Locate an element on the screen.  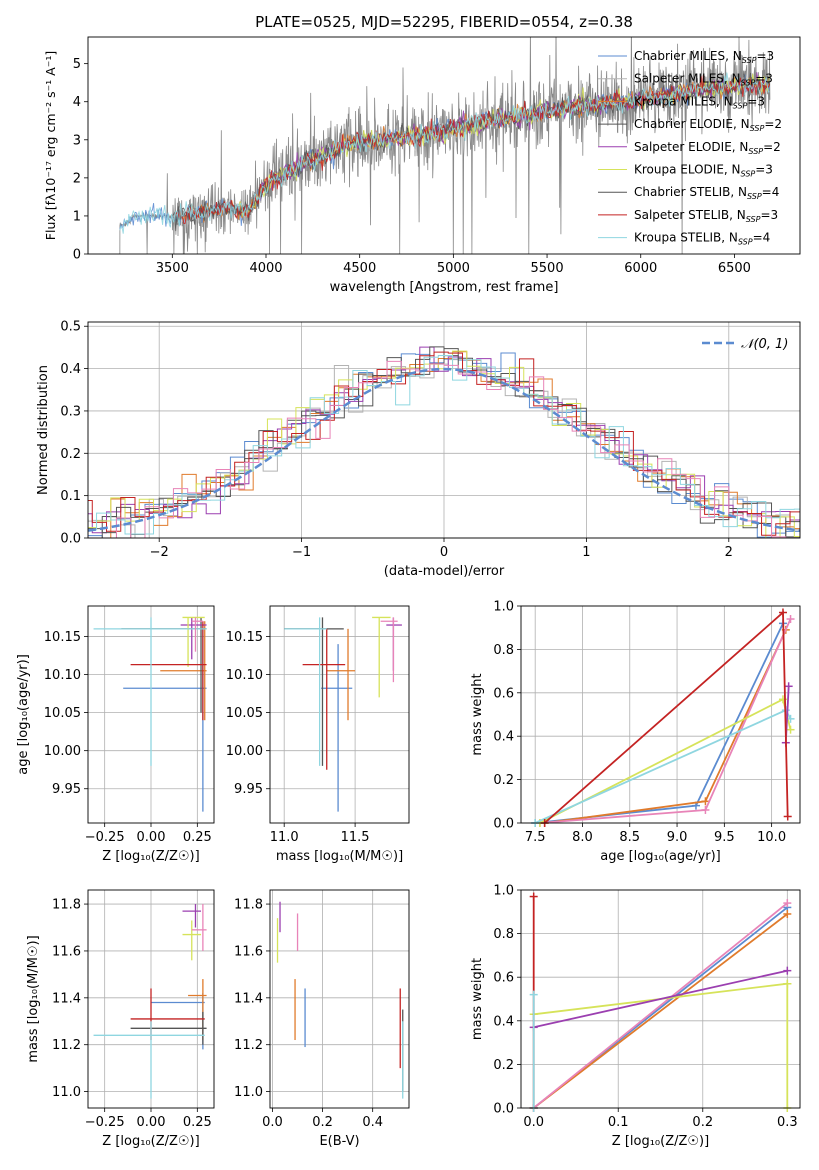
massweight_vs_age-ytick-label: 1.0 is located at coordinates (503, 607).